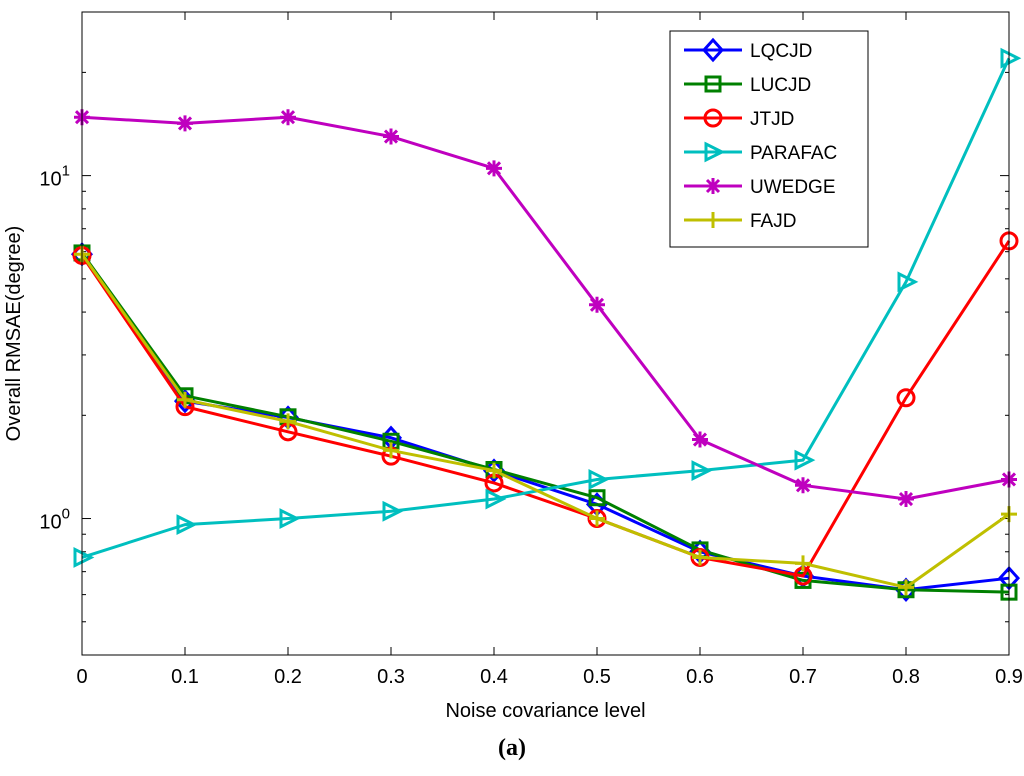 The height and width of the screenshot is (776, 1024). I want to click on legend-label: LQCJD, so click(781, 51).